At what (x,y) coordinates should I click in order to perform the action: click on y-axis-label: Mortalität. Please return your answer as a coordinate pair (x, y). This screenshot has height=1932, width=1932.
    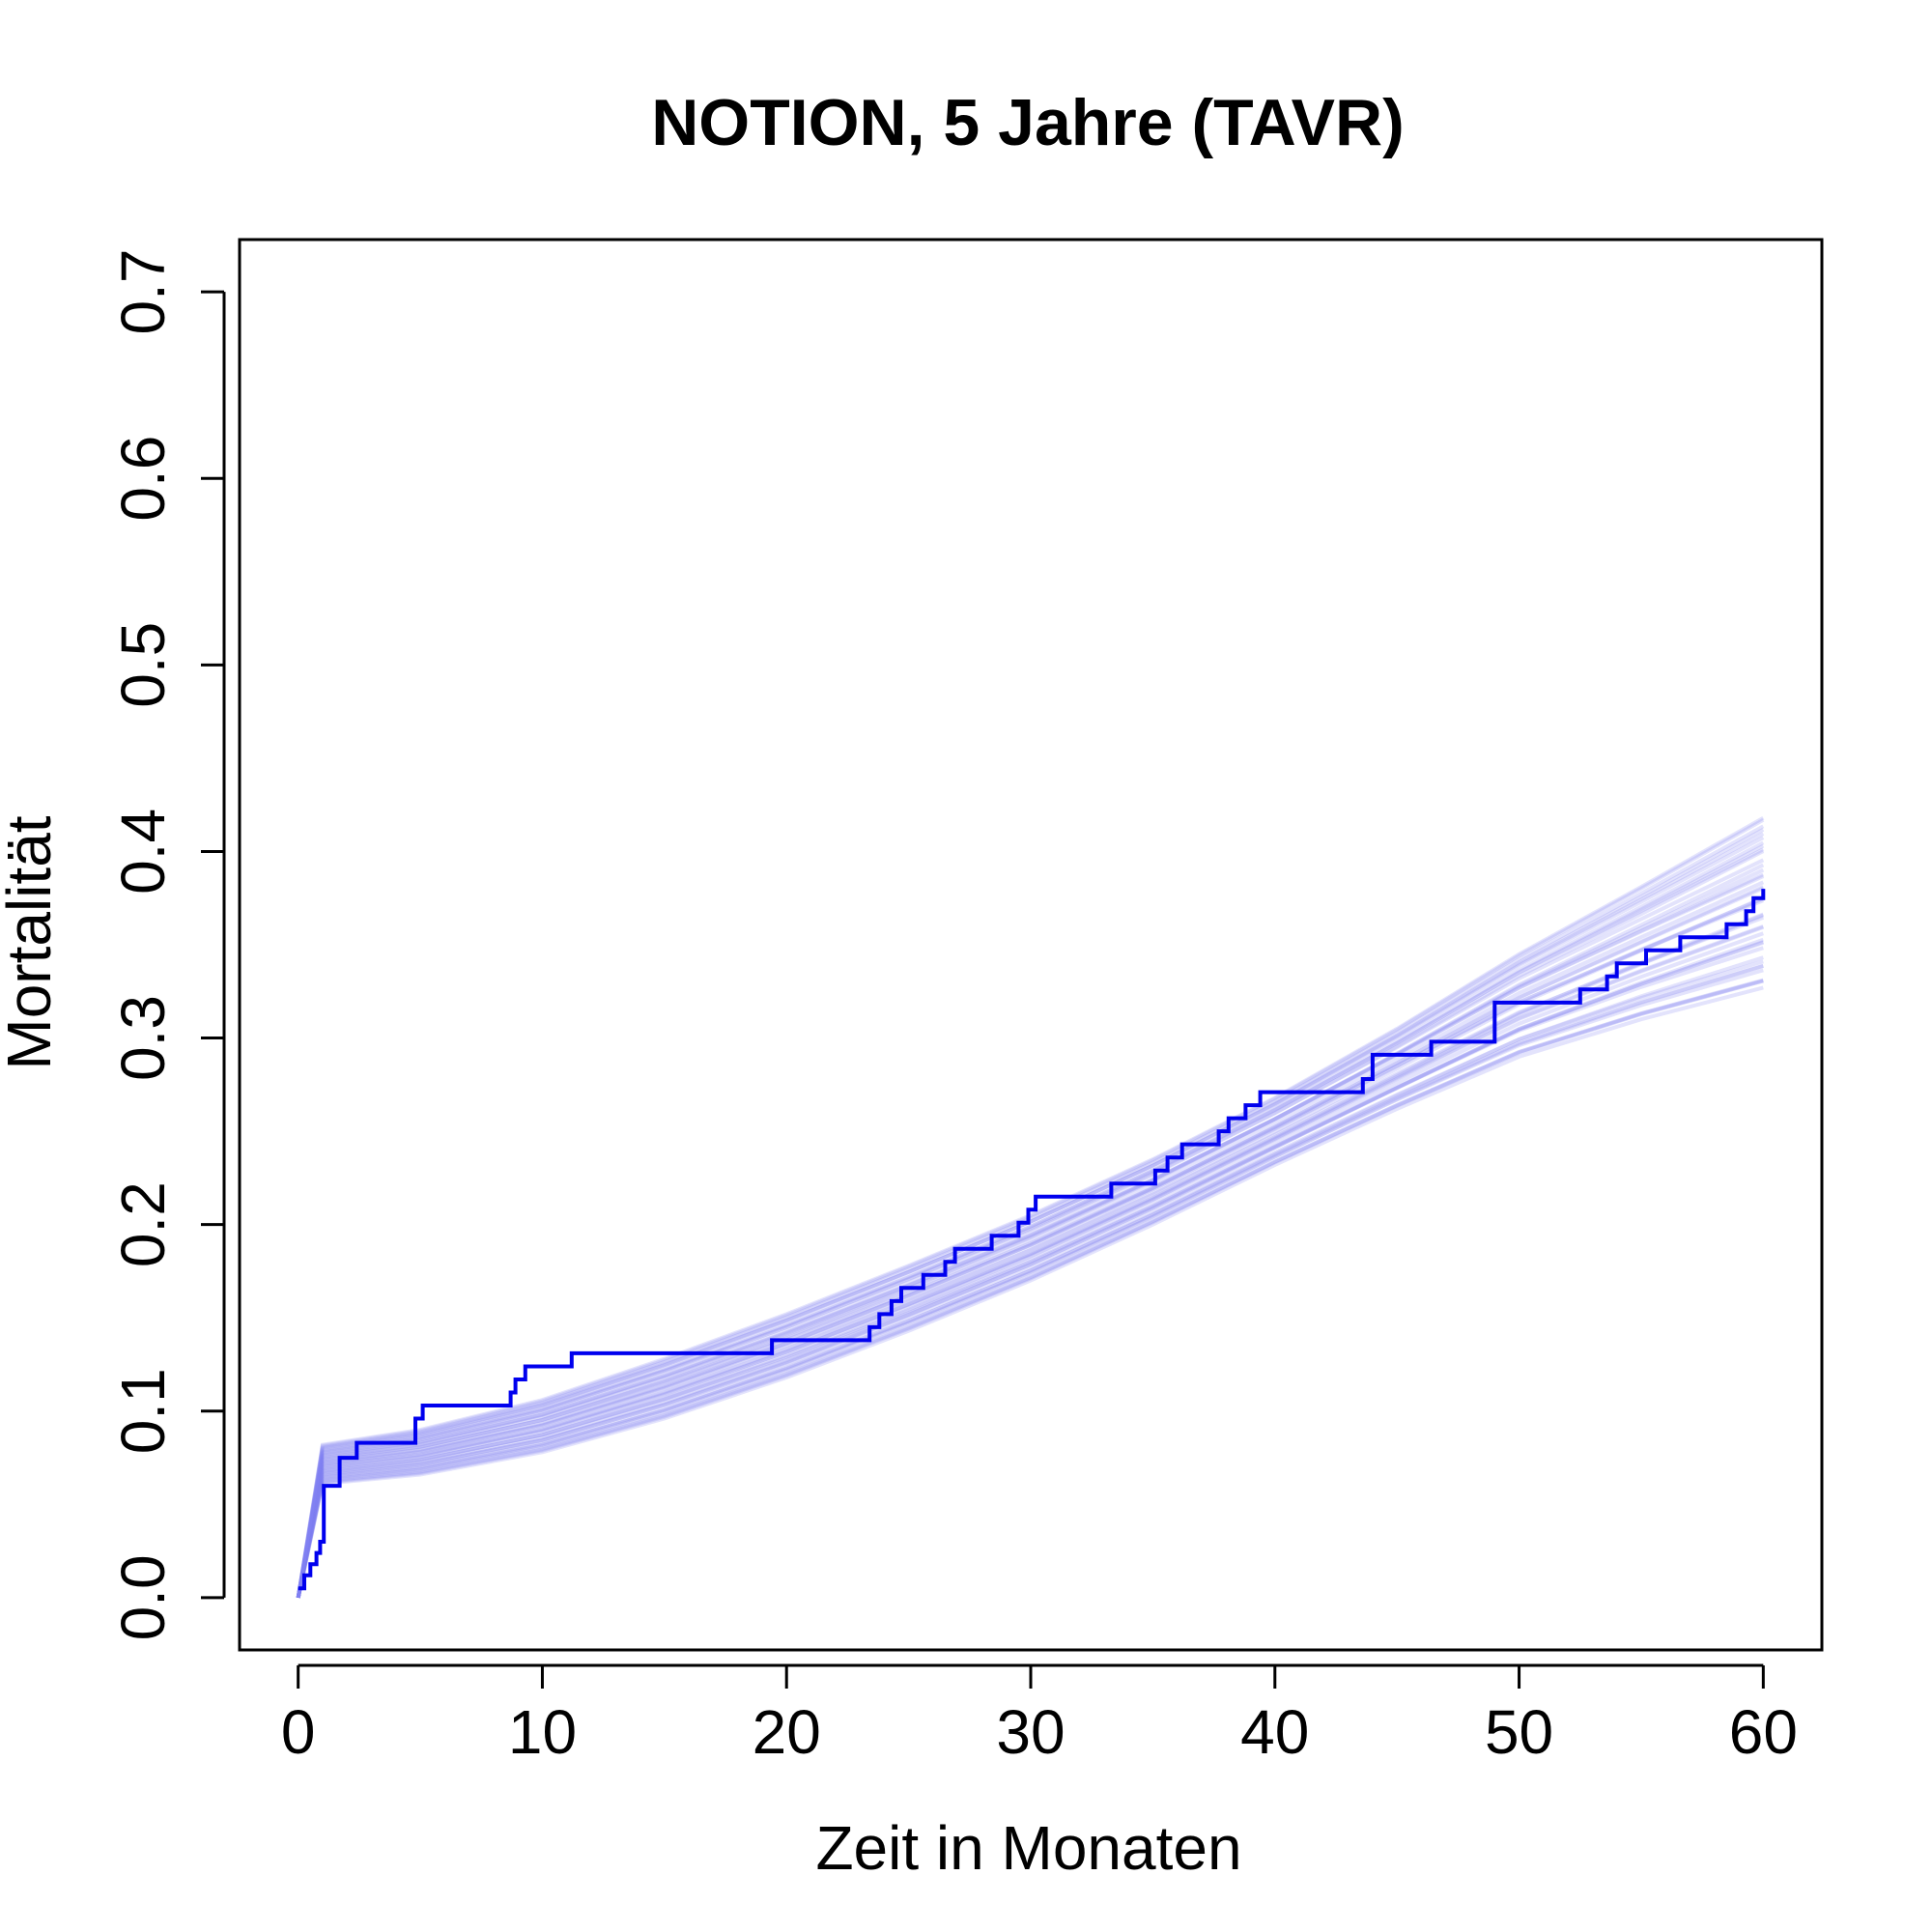
    Looking at the image, I should click on (32, 942).